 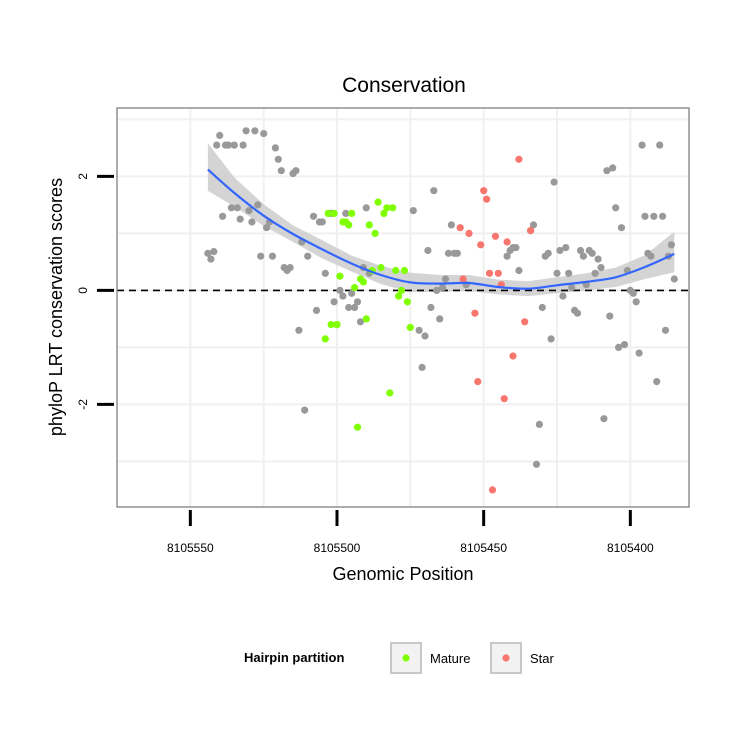 I want to click on y-tick-label: -2, so click(x=83, y=404).